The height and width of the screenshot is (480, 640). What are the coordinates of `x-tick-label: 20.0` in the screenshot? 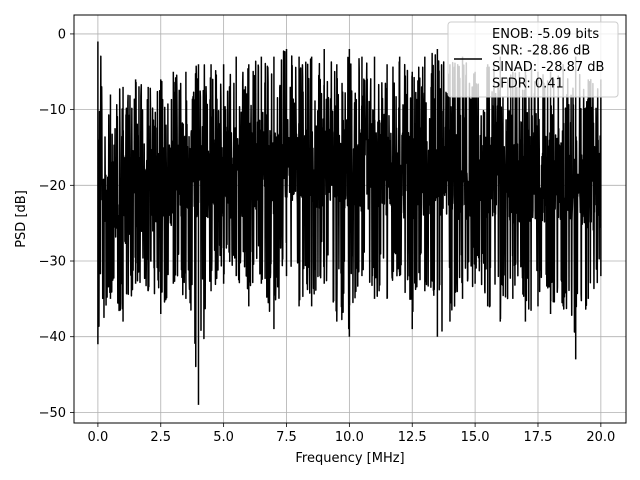 It's located at (600, 437).